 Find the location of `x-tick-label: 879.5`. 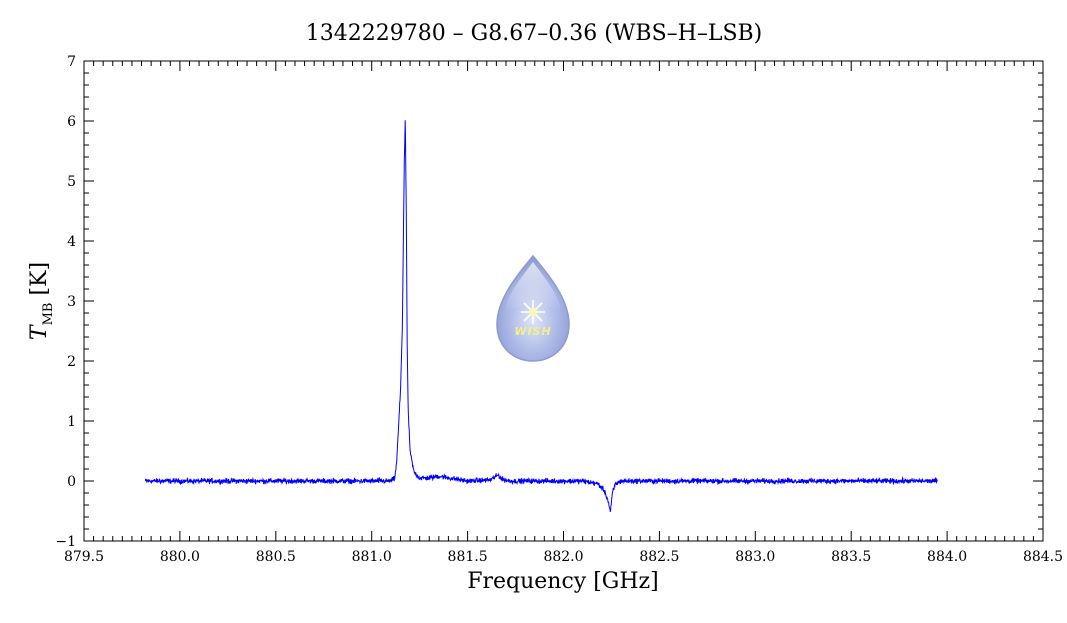

x-tick-label: 879.5 is located at coordinates (84, 557).